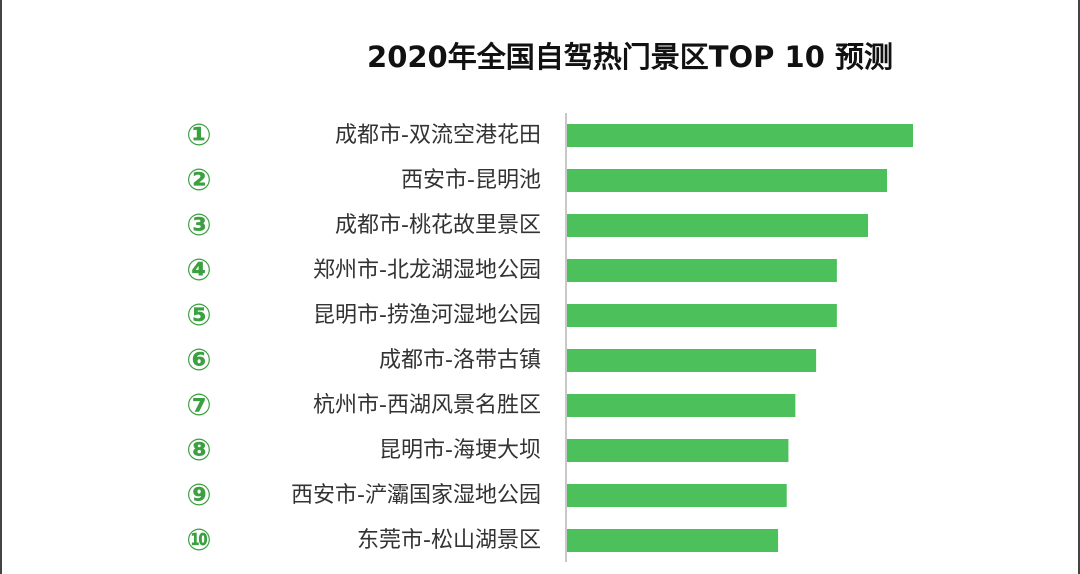  What do you see at coordinates (198, 450) in the screenshot?
I see `rank-badge: ⑧` at bounding box center [198, 450].